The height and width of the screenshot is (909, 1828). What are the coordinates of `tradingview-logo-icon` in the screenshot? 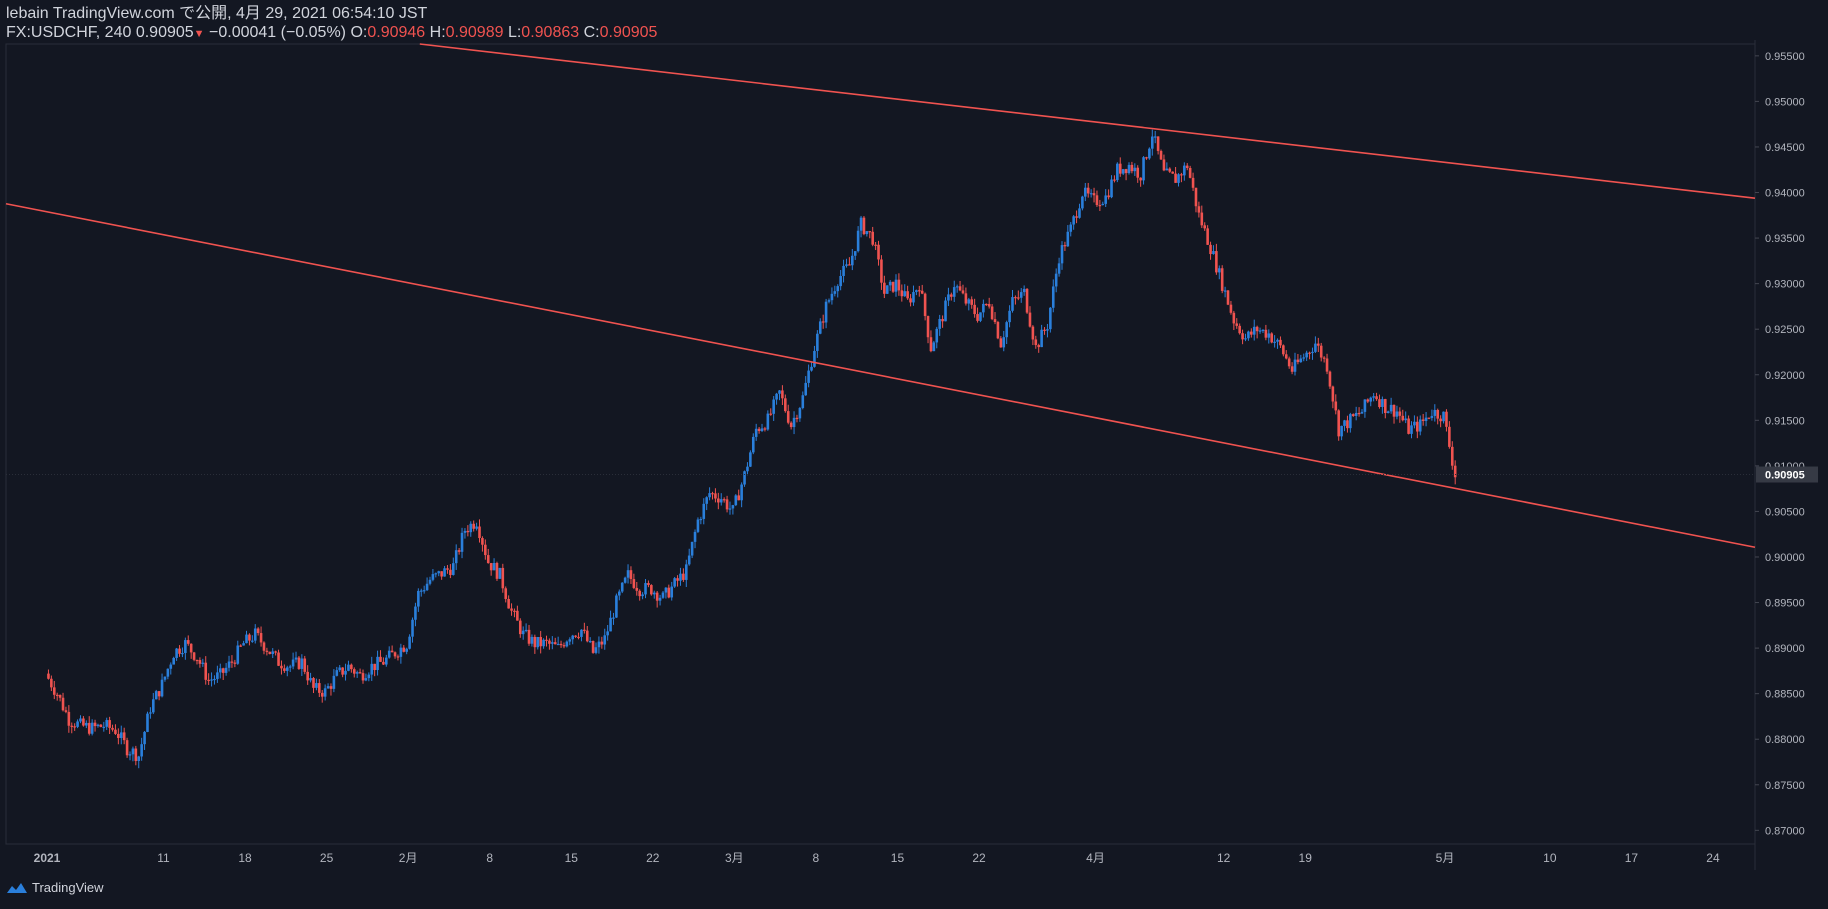 It's located at (17, 887).